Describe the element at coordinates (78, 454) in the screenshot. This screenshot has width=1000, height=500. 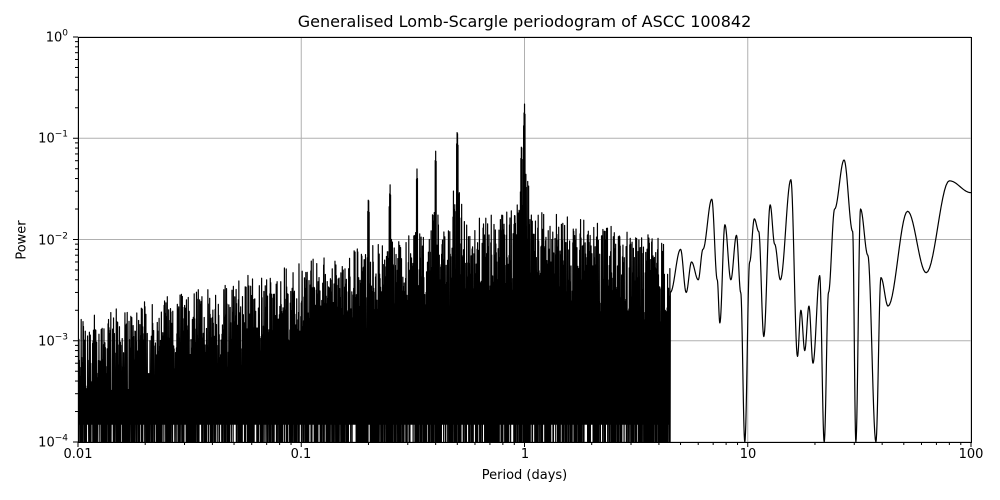
I see `x-tick-label: 0.01` at that location.